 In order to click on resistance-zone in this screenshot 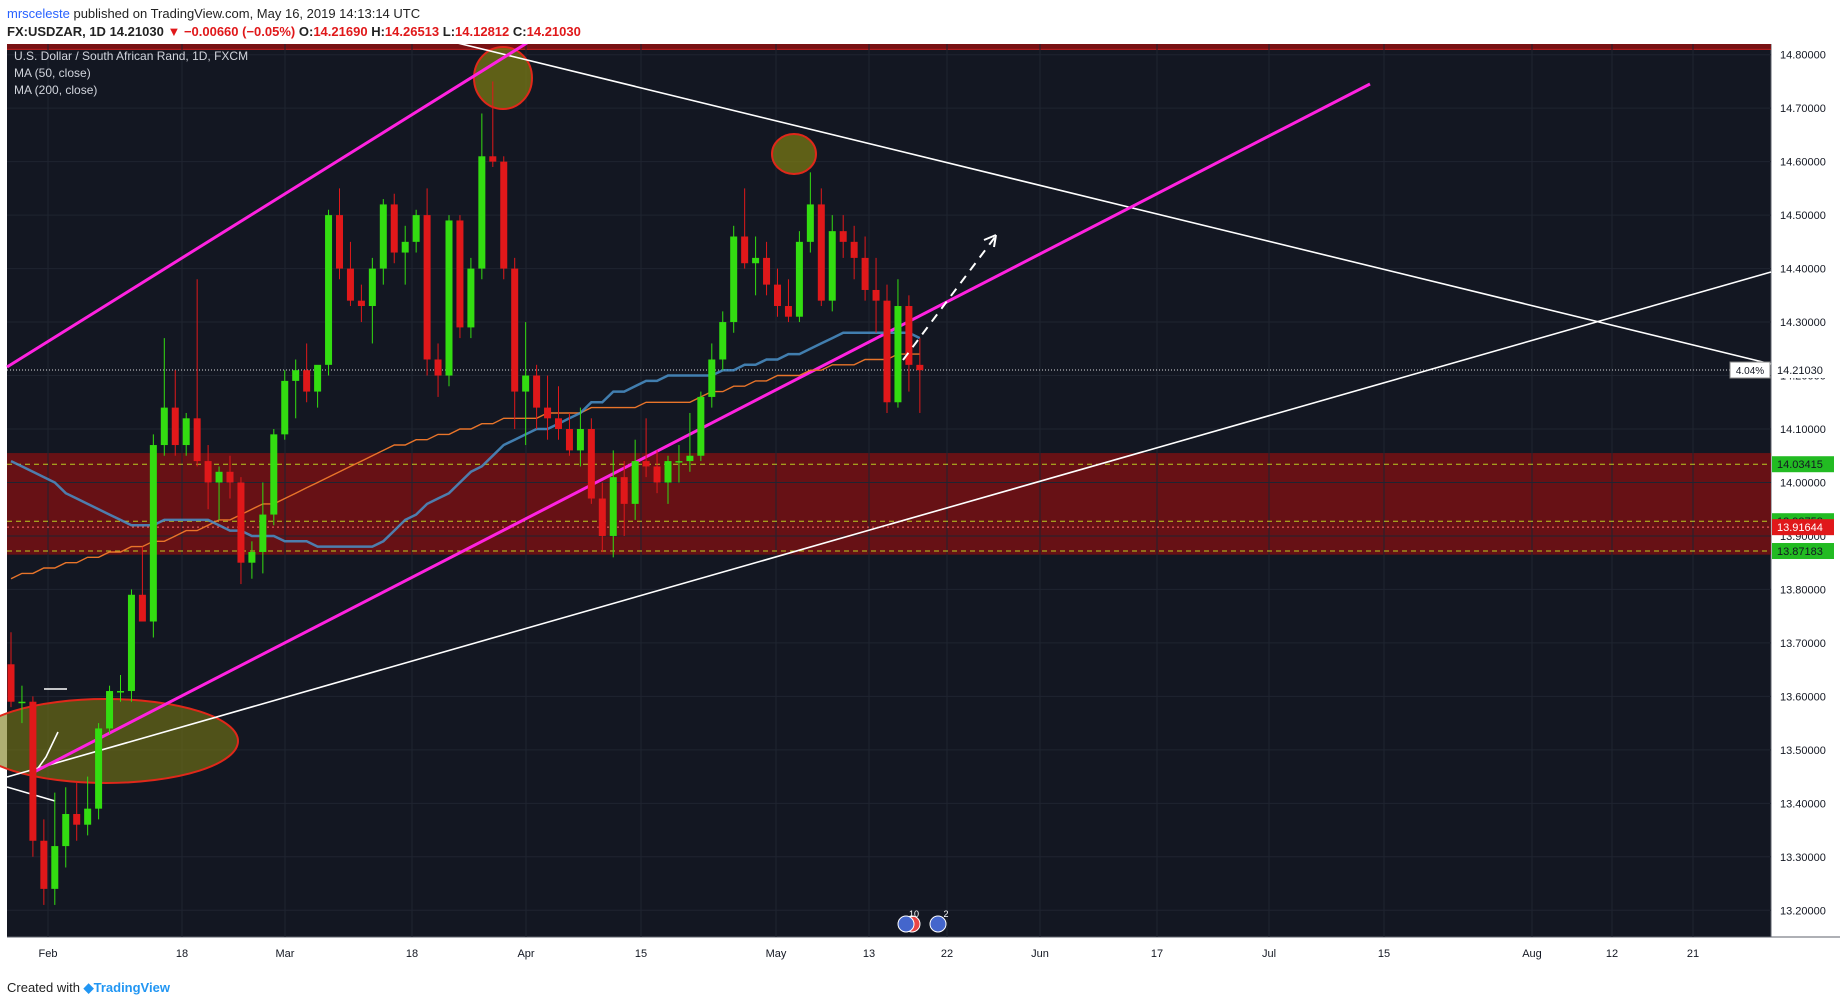, I will do `click(889, 47)`.